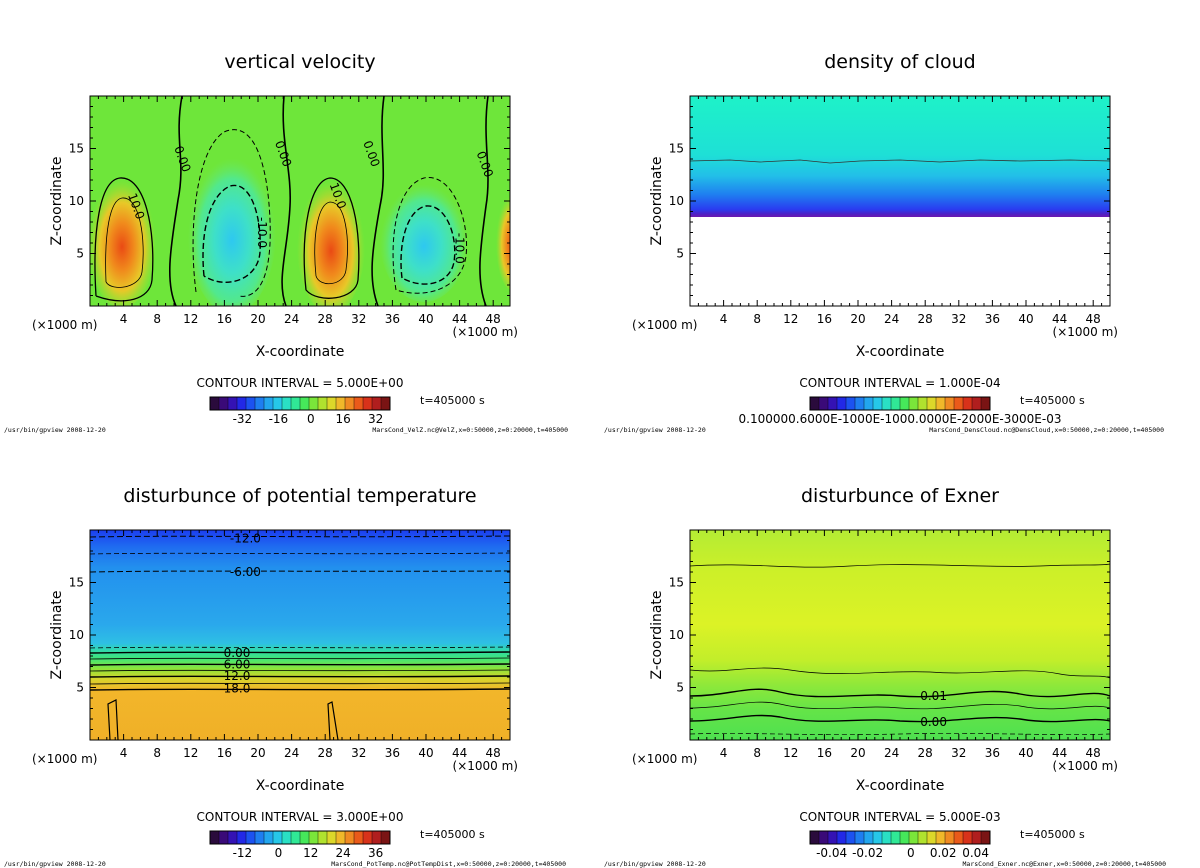  I want to click on chart-title: disturbunce of potential temperature, so click(299, 496).